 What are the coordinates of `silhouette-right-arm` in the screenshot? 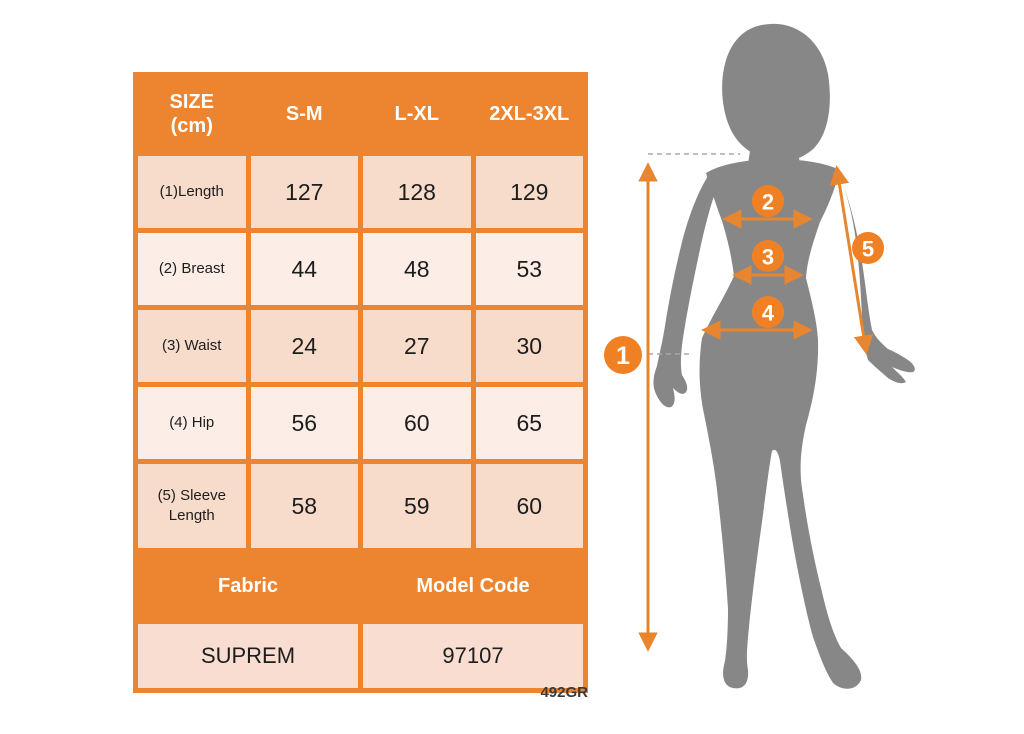 It's located at (875, 276).